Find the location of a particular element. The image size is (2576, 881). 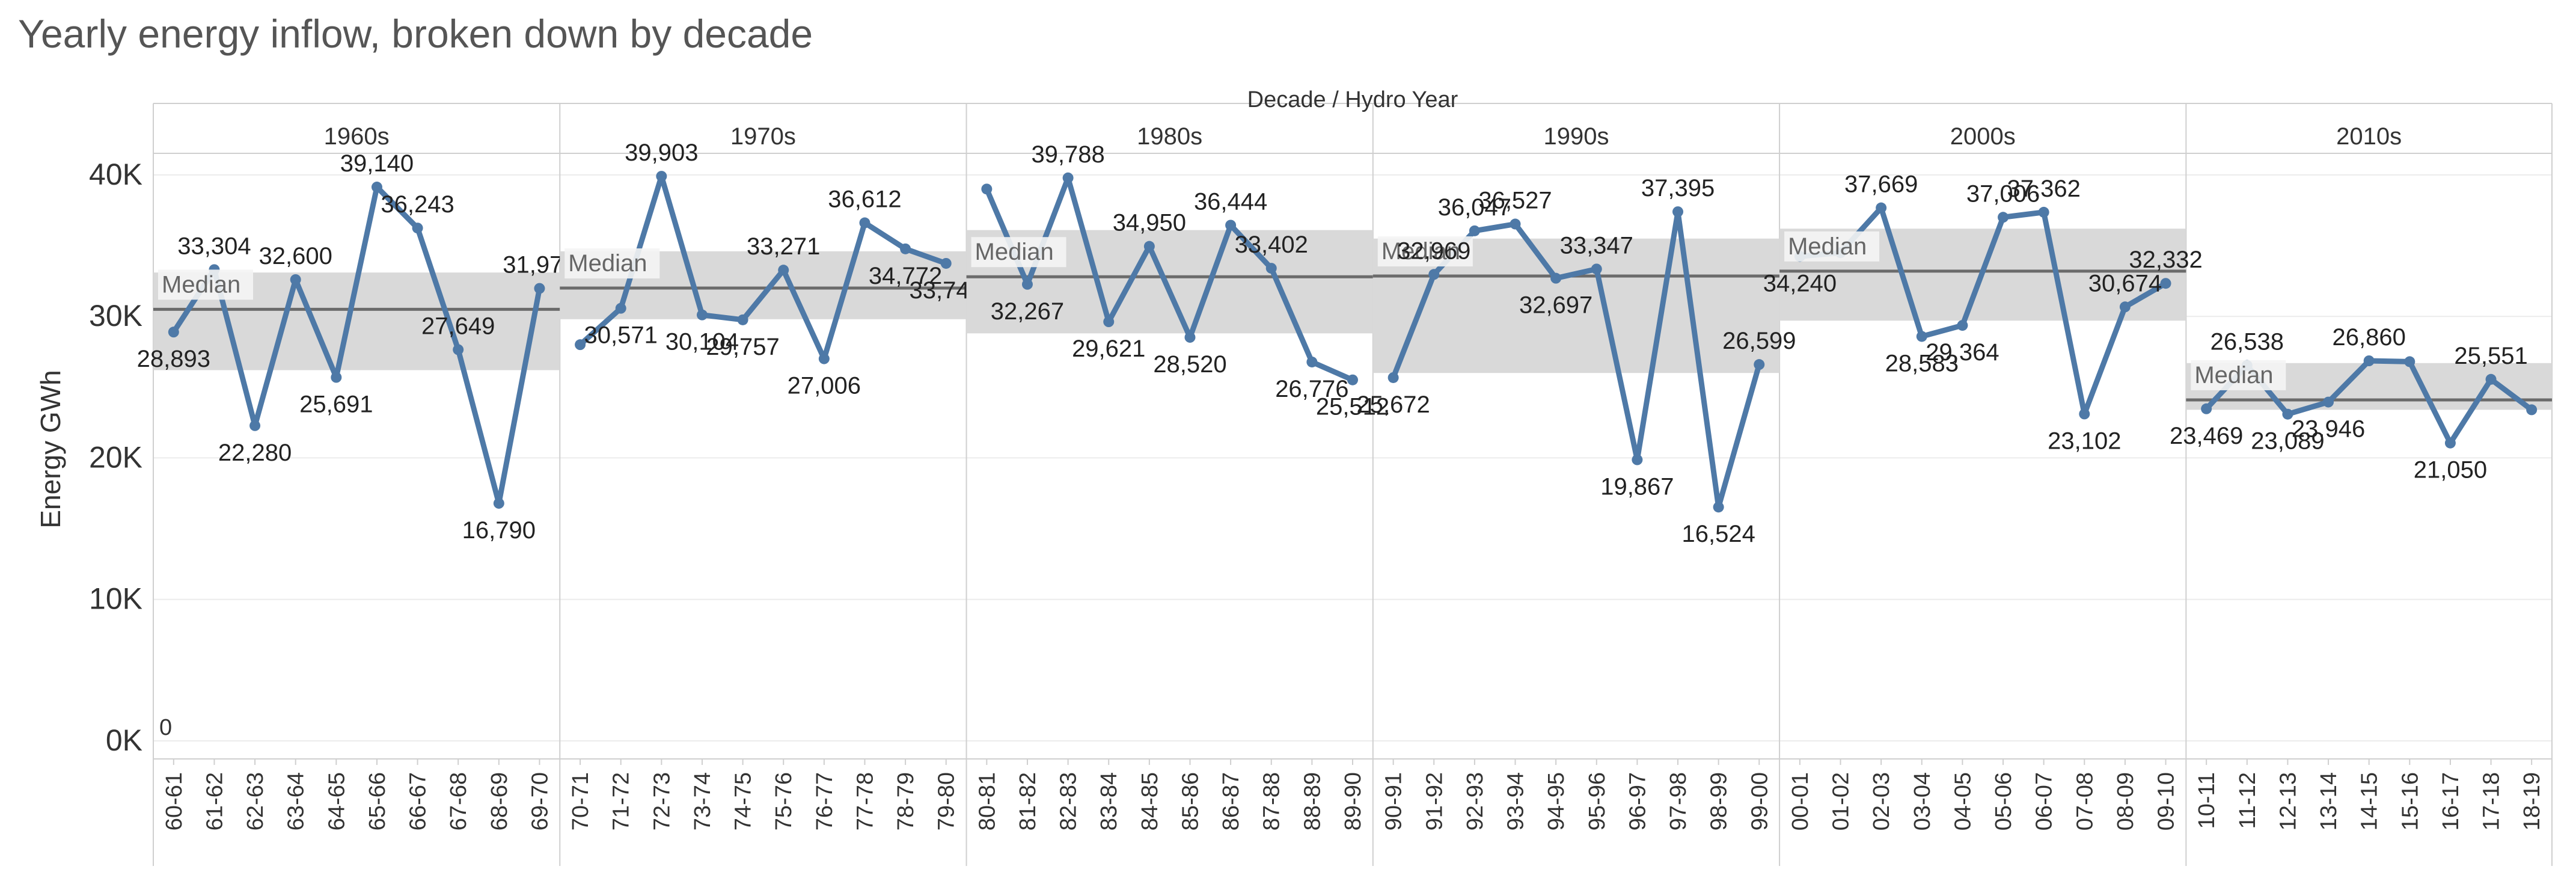

x-tick-label: 68-69 is located at coordinates (499, 801).